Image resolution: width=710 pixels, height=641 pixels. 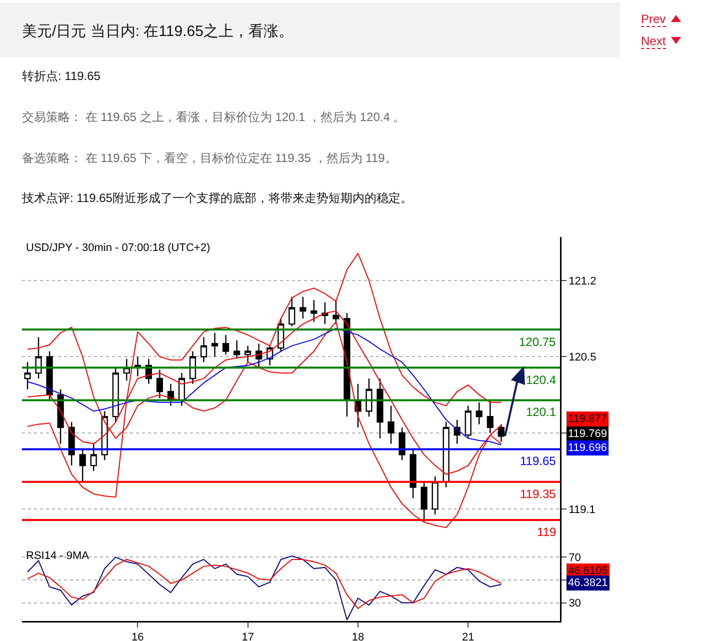 I want to click on text: 119.769, so click(x=587, y=434).